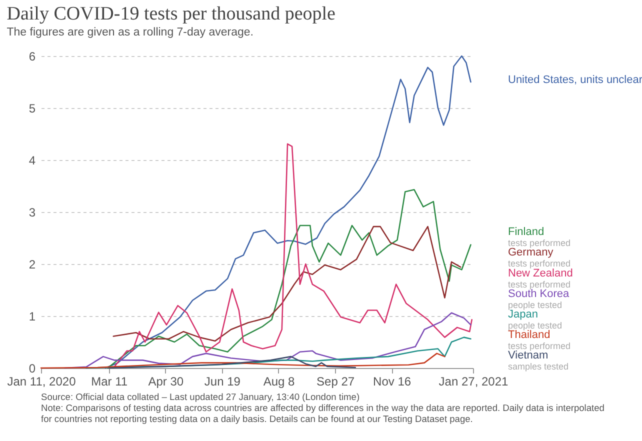 The image size is (642, 441). What do you see at coordinates (130, 32) in the screenshot?
I see `chart-subtitle: The figures are given as a rolling 7-day average.` at bounding box center [130, 32].